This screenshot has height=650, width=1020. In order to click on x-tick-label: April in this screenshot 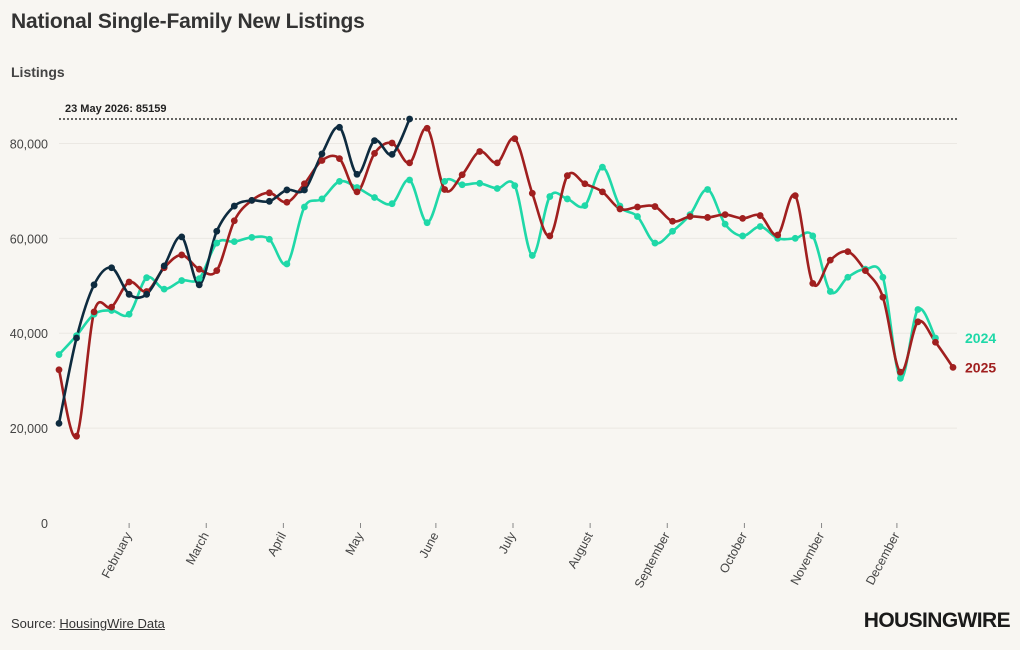, I will do `click(277, 544)`.